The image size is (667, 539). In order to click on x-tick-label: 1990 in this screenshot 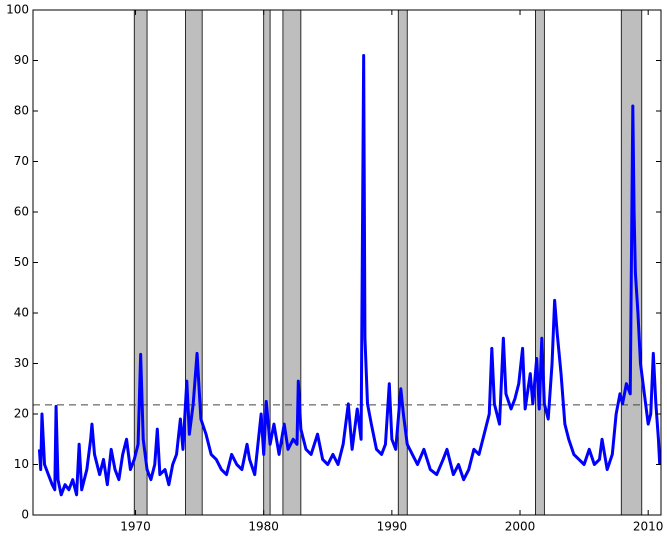, I will do `click(392, 527)`.